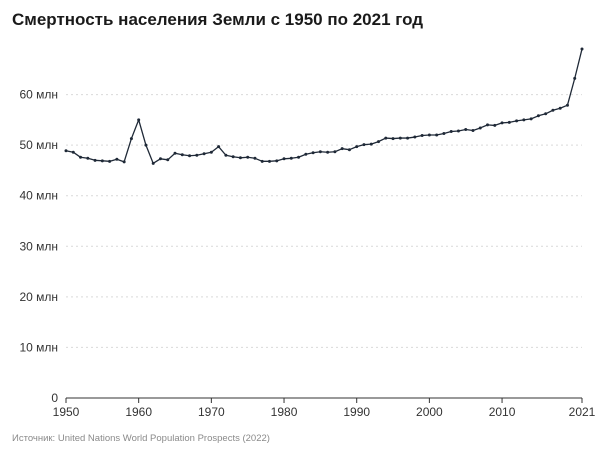  I want to click on data-point-1985, so click(320, 152).